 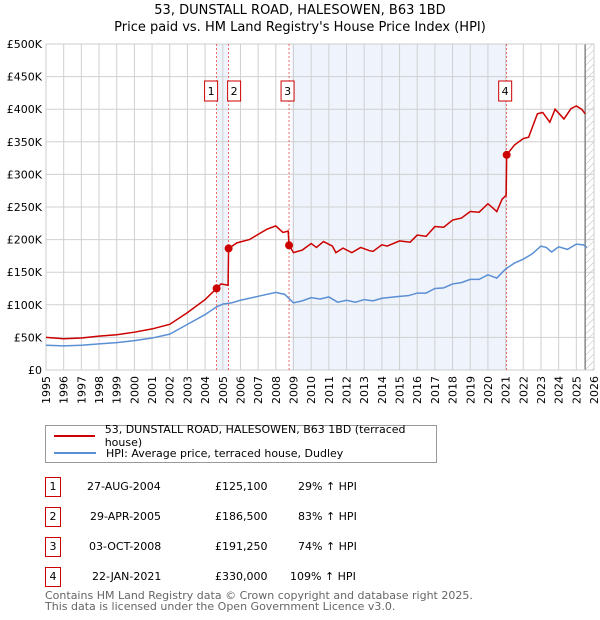 I want to click on sale-hpi-diff: 29% ↑ HPI, so click(x=327, y=486).